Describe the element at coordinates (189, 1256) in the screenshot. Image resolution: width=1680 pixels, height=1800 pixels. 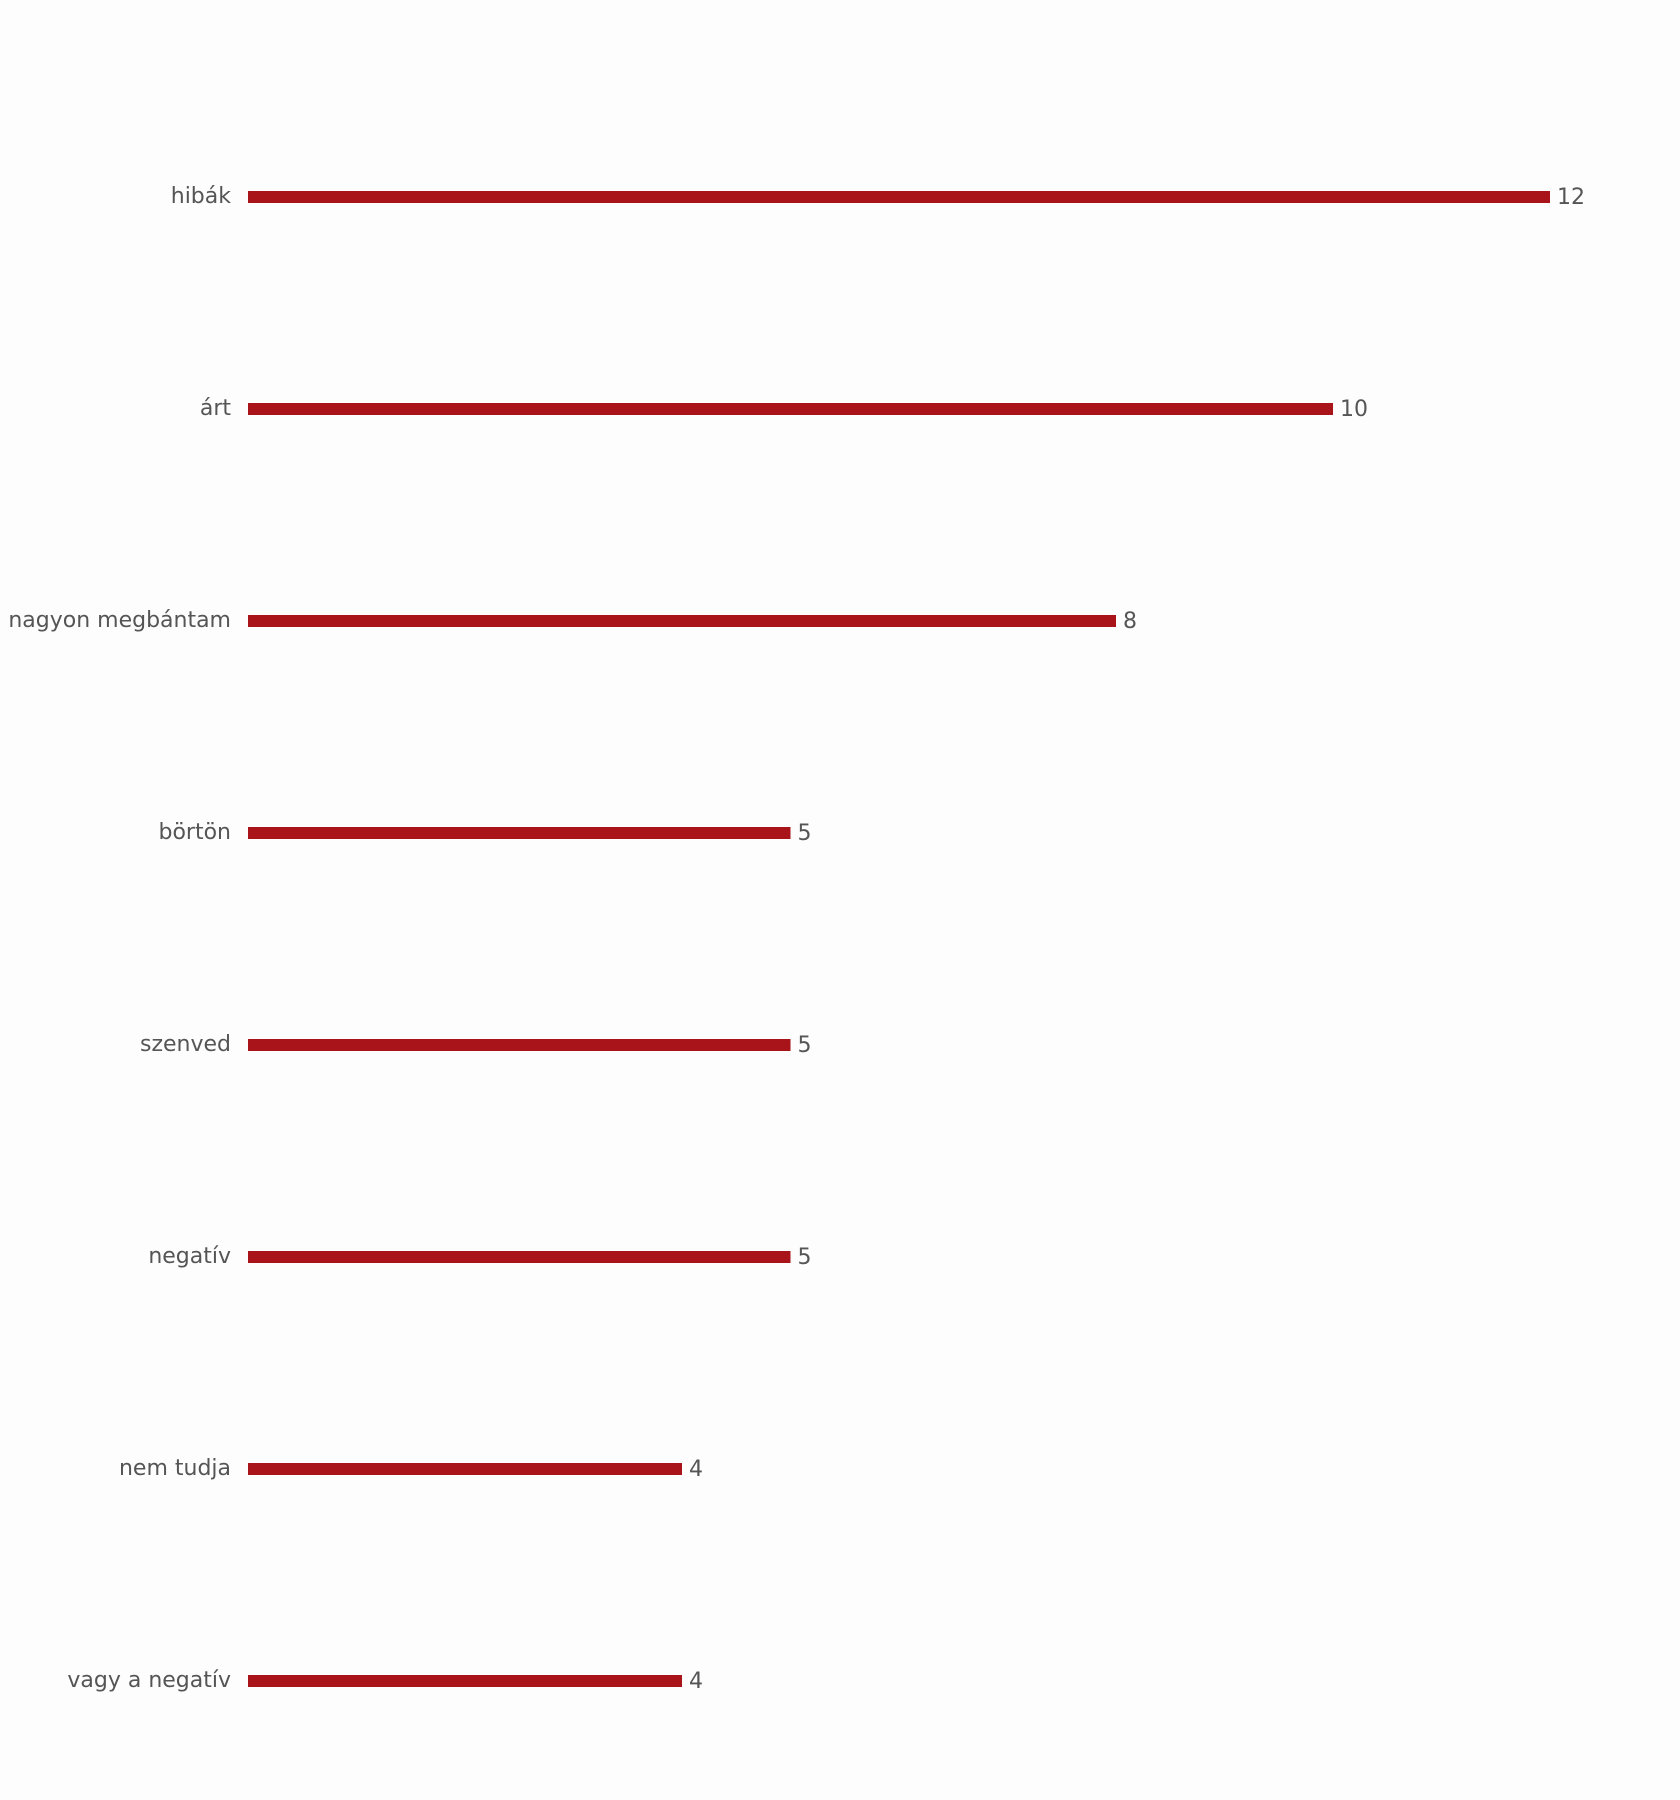
I see `category-label: negatív` at that location.